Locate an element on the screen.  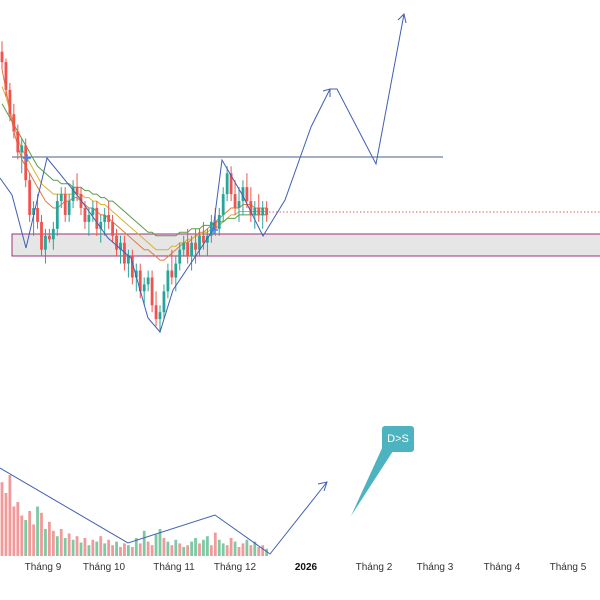
volume-bars is located at coordinates (134, 515).